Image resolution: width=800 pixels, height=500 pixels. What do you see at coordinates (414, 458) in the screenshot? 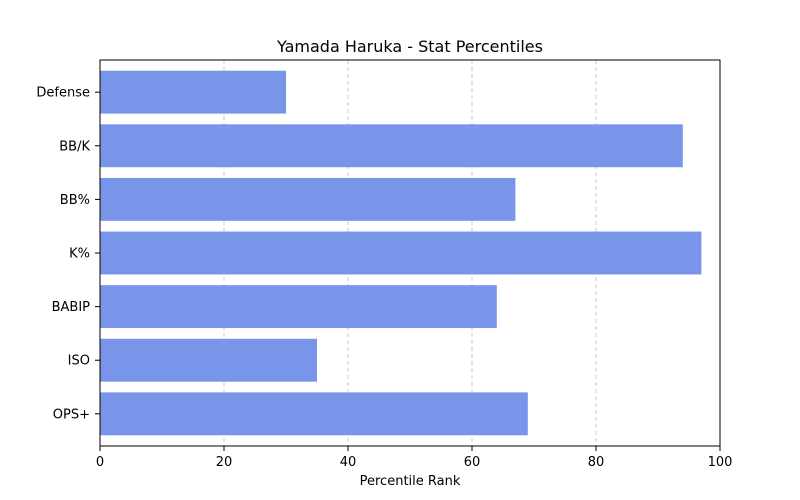
I see `x-axis-ticks: 0 20 40 60 80 100` at bounding box center [414, 458].